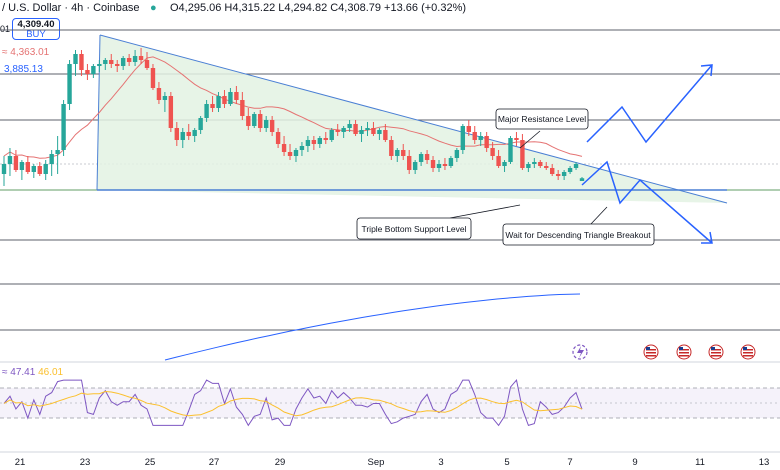 The height and width of the screenshot is (470, 780). What do you see at coordinates (440, 462) in the screenshot?
I see `x-tick-label: 3` at bounding box center [440, 462].